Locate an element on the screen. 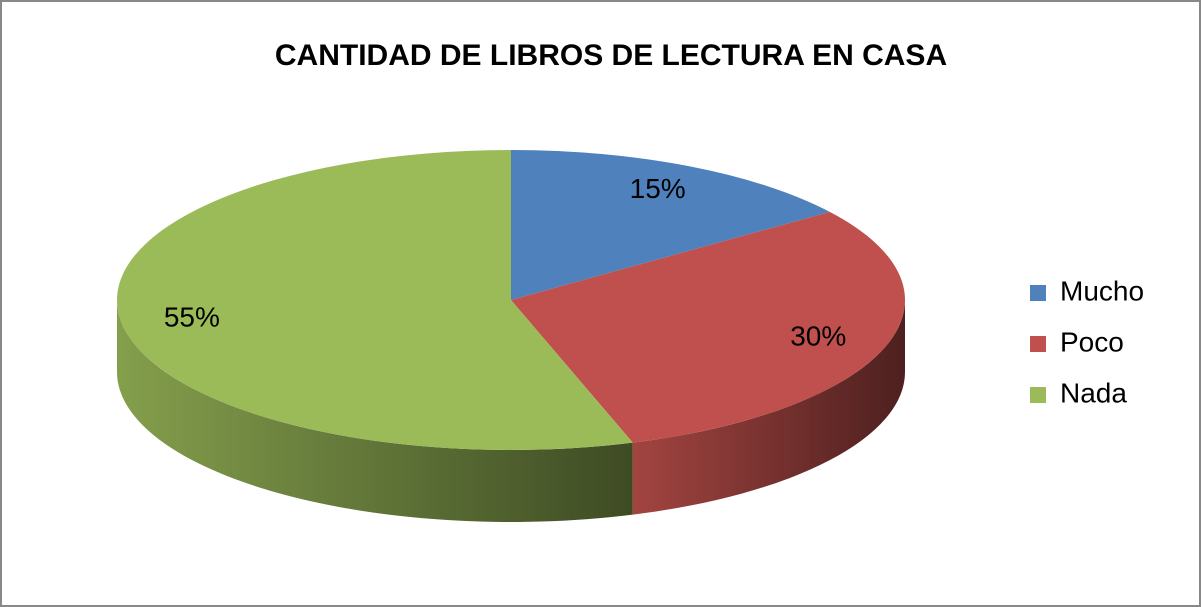 This screenshot has width=1201, height=607. data-label: 30% is located at coordinates (818, 335).